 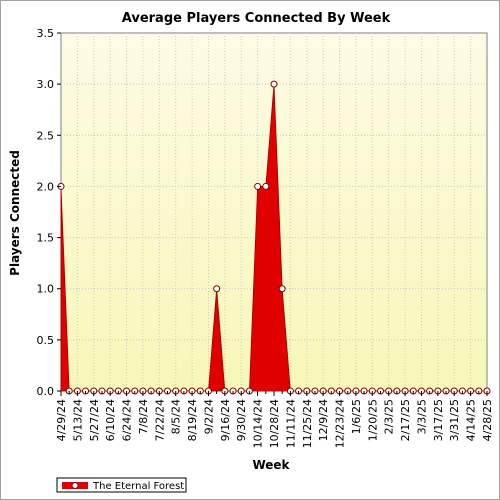 What do you see at coordinates (372, 420) in the screenshot?
I see `x-tick-label: 1/20/25` at bounding box center [372, 420].